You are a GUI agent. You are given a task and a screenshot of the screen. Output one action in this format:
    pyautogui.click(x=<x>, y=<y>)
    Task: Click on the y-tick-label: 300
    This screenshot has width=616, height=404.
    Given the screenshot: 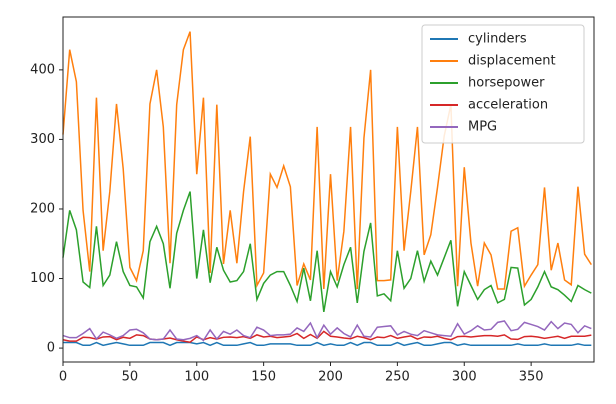 What is the action you would take?
    pyautogui.click(x=42, y=139)
    